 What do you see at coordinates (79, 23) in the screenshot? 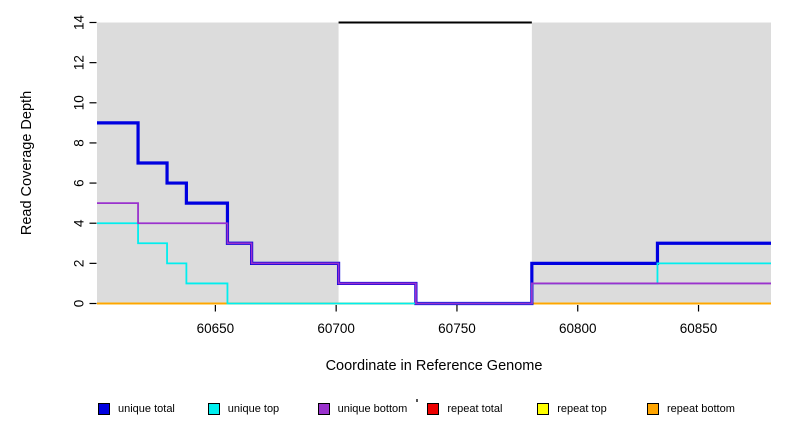
I see `y-tick-label: 14` at bounding box center [79, 23].